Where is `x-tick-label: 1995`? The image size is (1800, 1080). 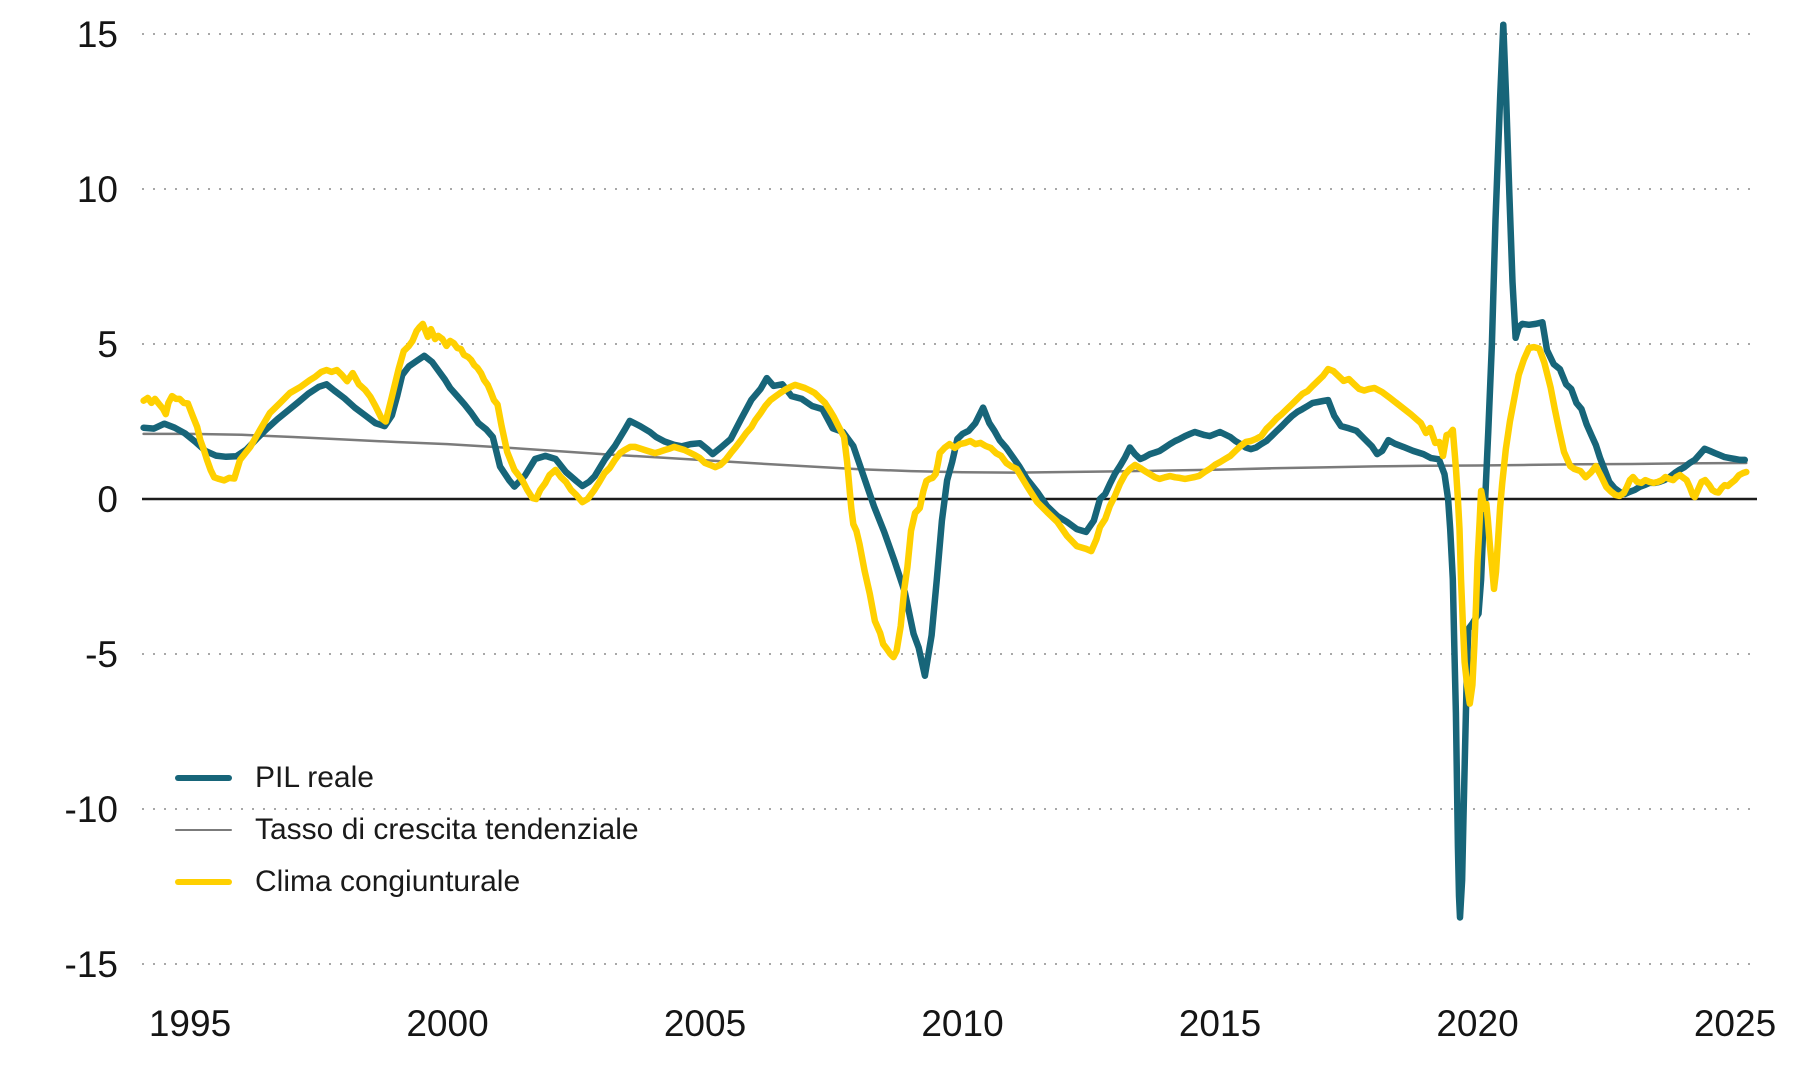 x-tick-label: 1995 is located at coordinates (190, 1023).